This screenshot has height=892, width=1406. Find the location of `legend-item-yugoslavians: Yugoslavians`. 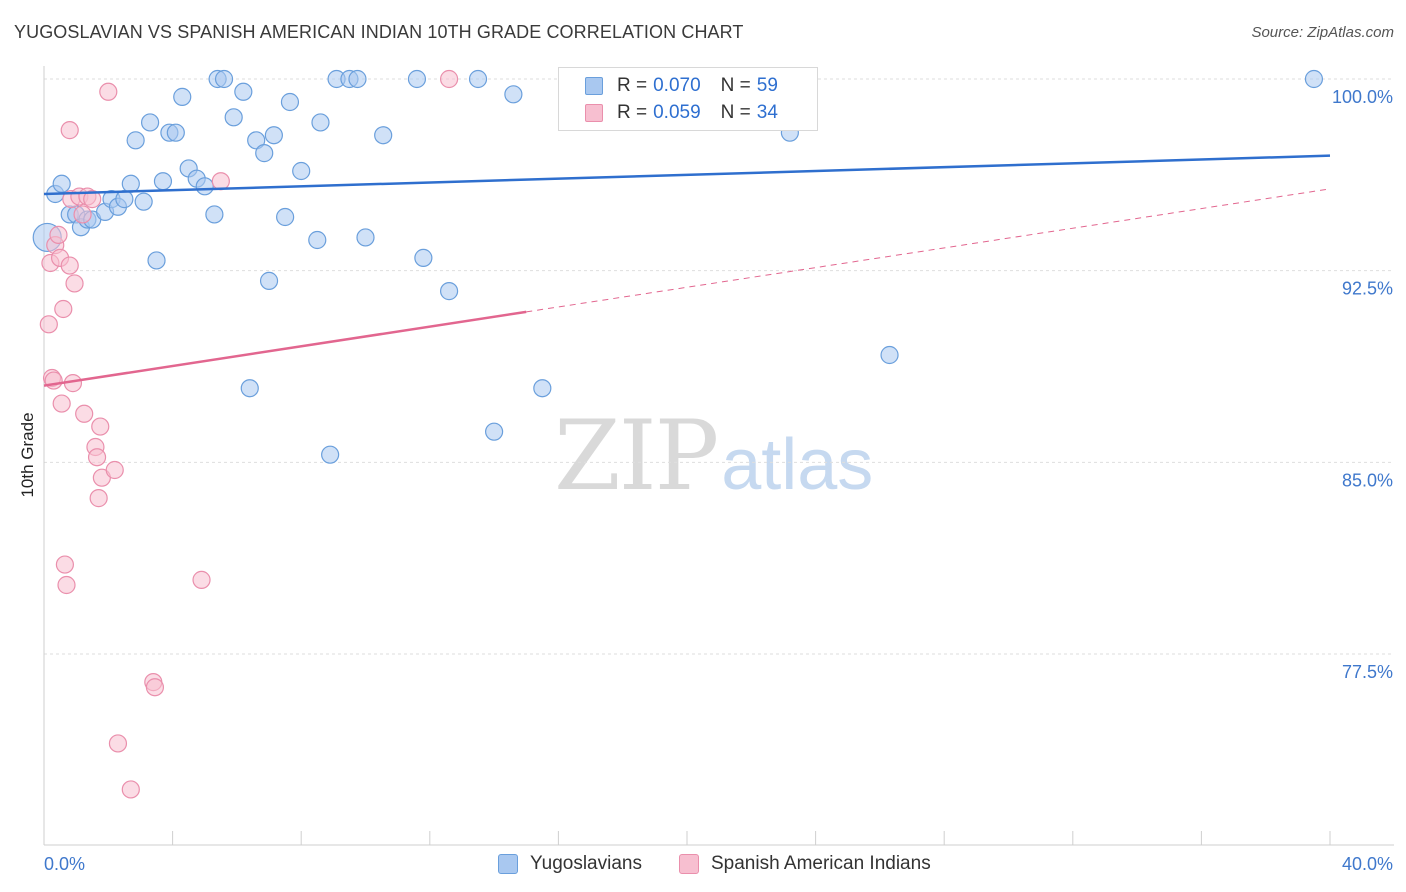

legend-item-yugoslavians: Yugoslavians is located at coordinates (570, 864).